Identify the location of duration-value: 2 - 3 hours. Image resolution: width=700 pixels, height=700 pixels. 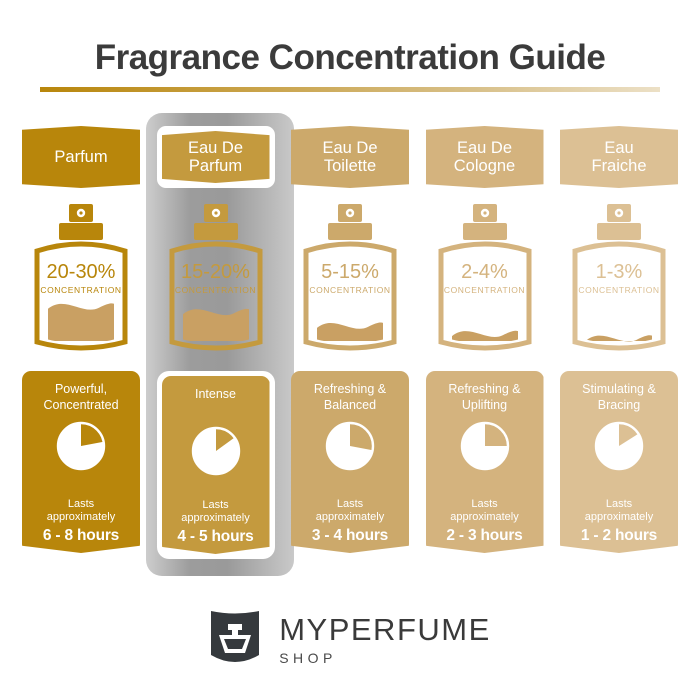
(484, 535).